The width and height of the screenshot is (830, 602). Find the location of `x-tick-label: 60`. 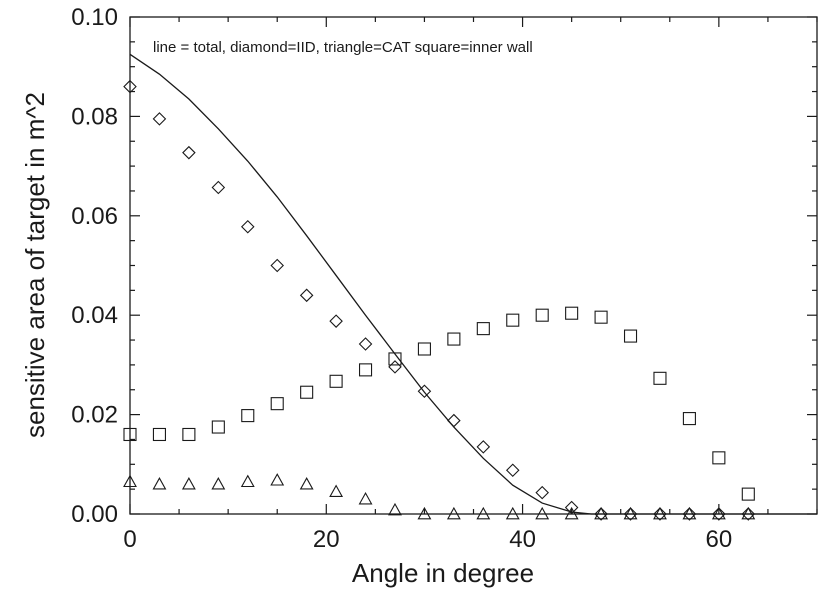

x-tick-label: 60 is located at coordinates (719, 539).